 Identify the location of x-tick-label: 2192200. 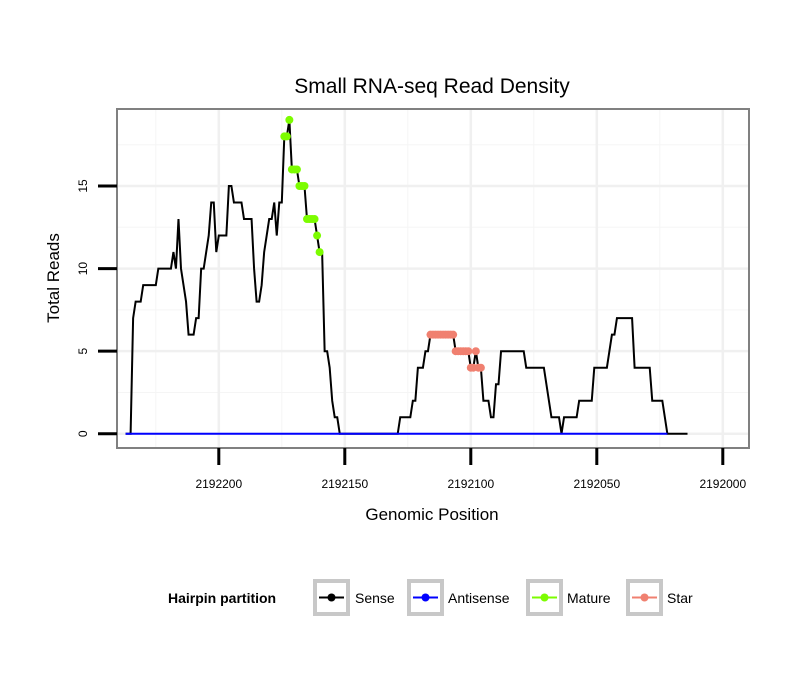
(218, 484).